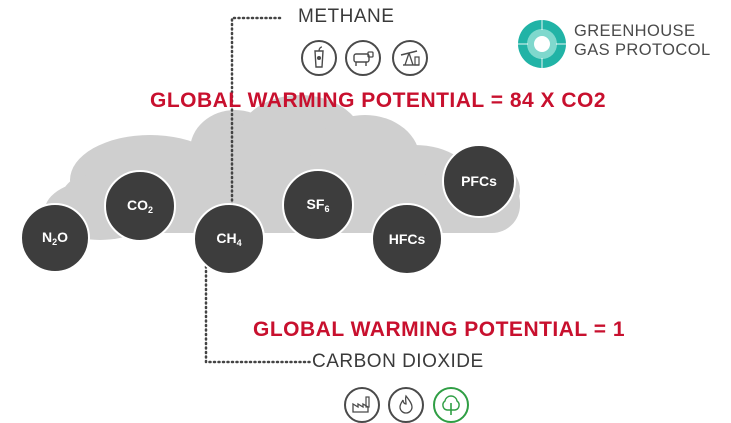  Describe the element at coordinates (398, 361) in the screenshot. I see `carbon-dioxide-label: CARBON DIOXIDE` at that location.